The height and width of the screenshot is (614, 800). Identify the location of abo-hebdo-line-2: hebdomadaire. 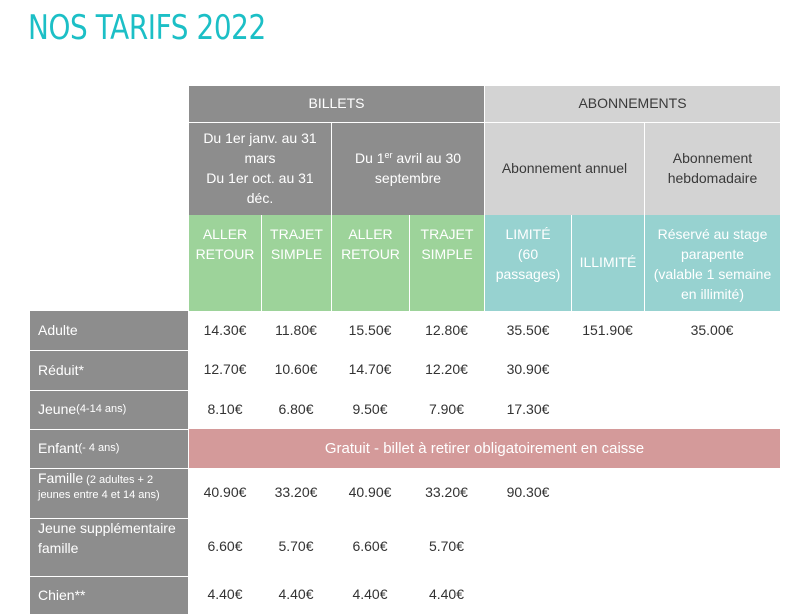
(712, 178).